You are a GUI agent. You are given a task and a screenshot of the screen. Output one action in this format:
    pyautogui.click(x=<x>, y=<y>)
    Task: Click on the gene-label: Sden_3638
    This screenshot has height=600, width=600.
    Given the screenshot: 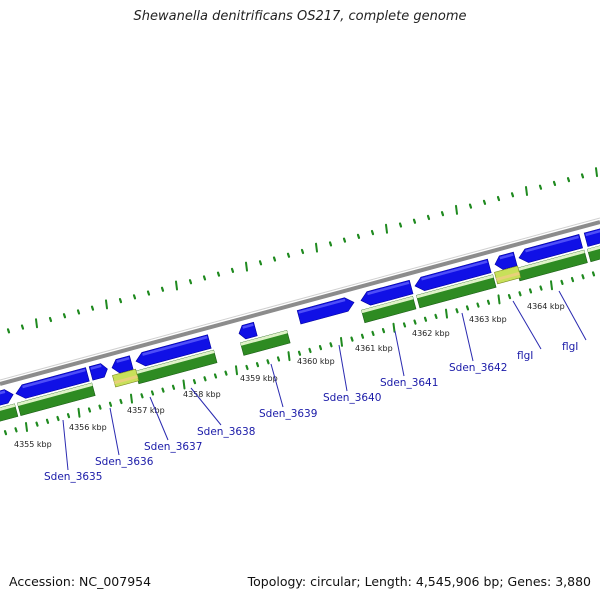 What is the action you would take?
    pyautogui.click(x=226, y=432)
    